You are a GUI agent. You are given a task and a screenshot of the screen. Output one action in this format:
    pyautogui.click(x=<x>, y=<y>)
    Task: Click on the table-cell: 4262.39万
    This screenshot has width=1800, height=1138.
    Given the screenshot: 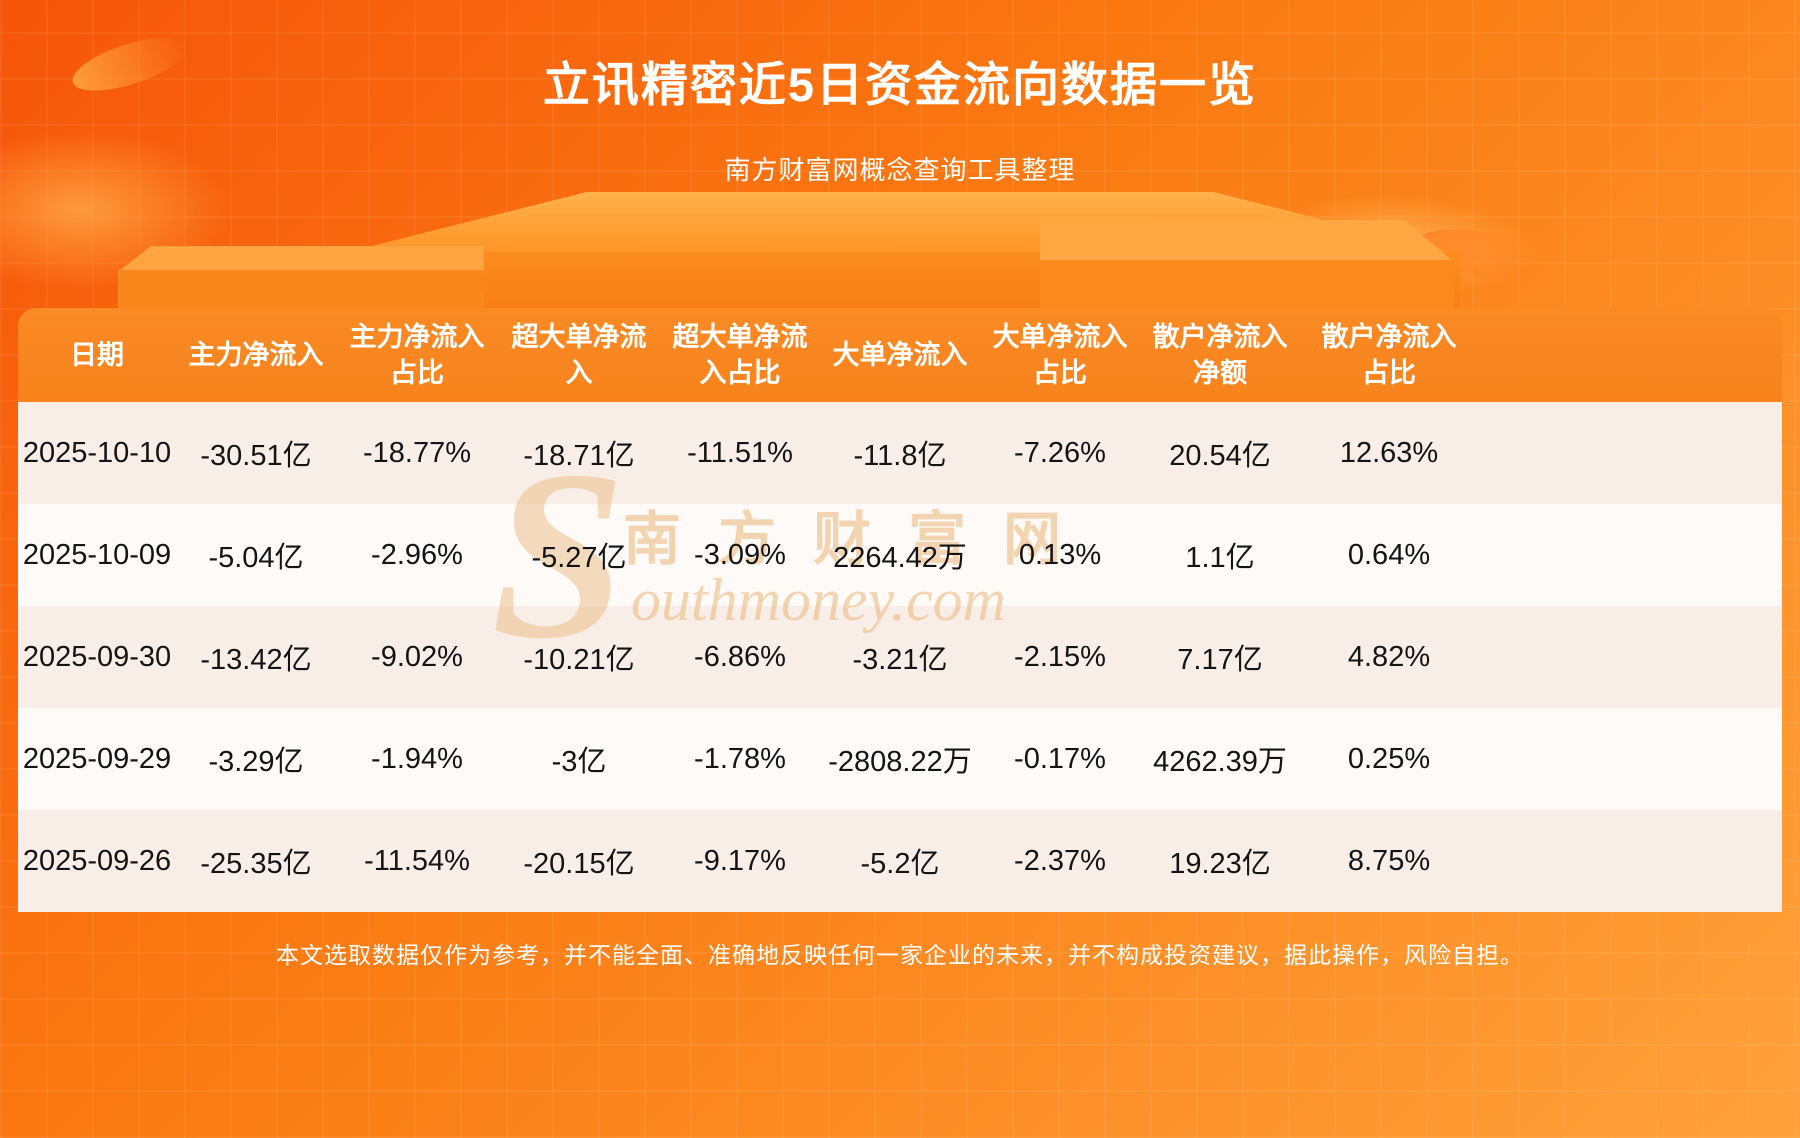 What is the action you would take?
    pyautogui.click(x=1220, y=762)
    